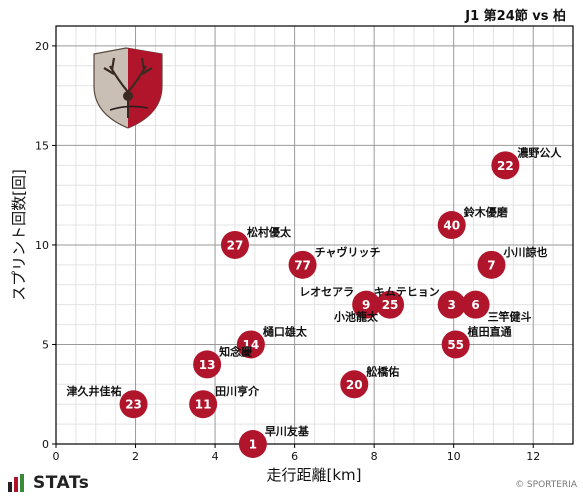 Image resolution: width=583 pixels, height=496 pixels. I want to click on point-name-label: 松村優太, so click(269, 232).